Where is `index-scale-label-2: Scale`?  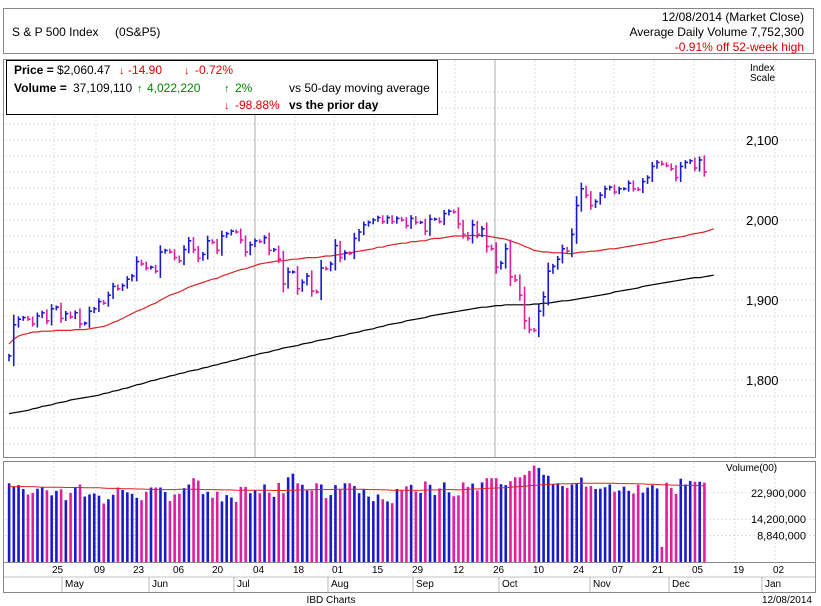
index-scale-label-2: Scale is located at coordinates (762, 78).